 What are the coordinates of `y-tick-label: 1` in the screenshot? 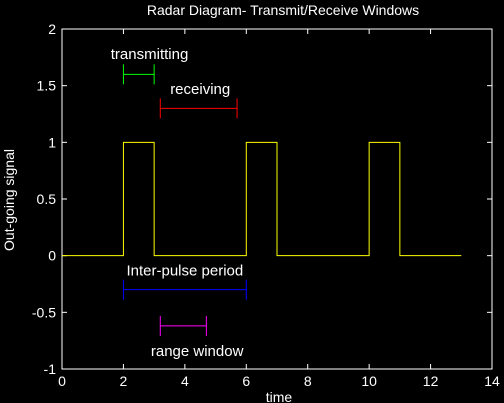 It's located at (52, 142).